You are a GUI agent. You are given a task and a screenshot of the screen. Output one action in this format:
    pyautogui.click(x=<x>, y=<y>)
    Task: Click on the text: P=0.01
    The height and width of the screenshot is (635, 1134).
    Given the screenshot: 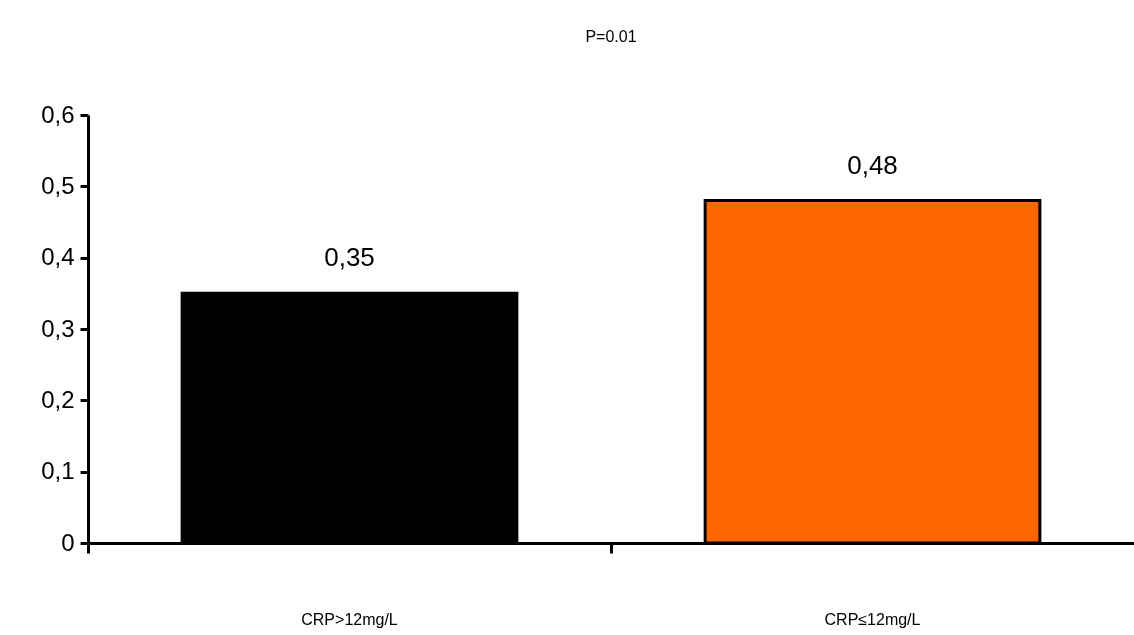 What is the action you would take?
    pyautogui.click(x=611, y=36)
    